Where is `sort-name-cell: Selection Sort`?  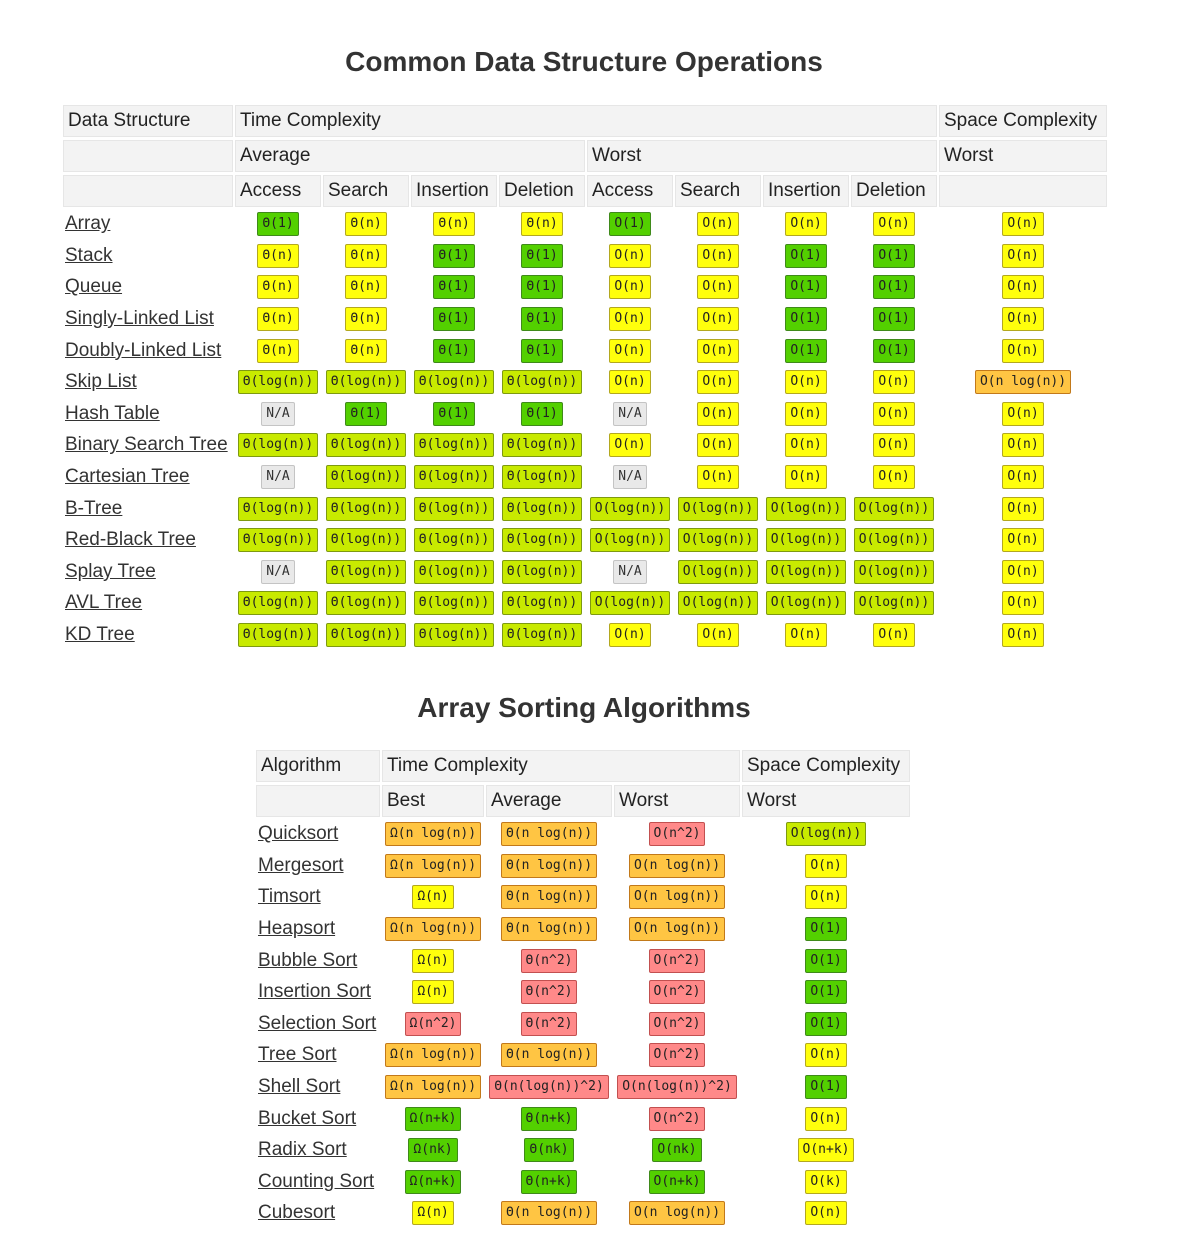 sort-name-cell: Selection Sort is located at coordinates (318, 1024).